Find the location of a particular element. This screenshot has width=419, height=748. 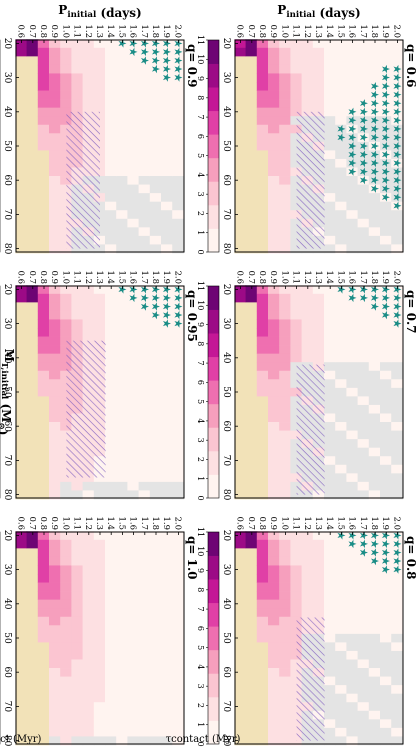

y-tick-label: 0.8 is located at coordinates (43, 31).